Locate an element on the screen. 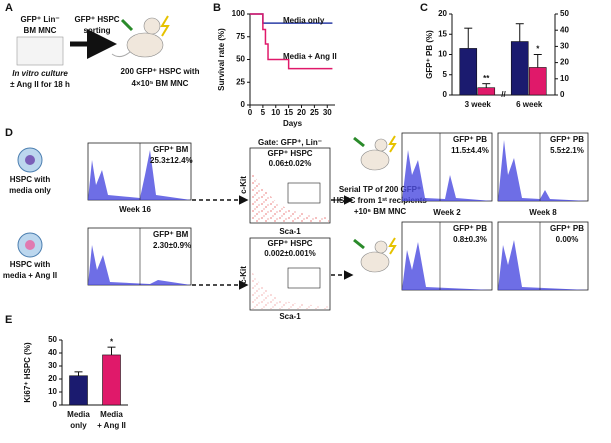 Image resolution: width=611 pixels, height=443 pixels. legend-label: Media only is located at coordinates (304, 20).